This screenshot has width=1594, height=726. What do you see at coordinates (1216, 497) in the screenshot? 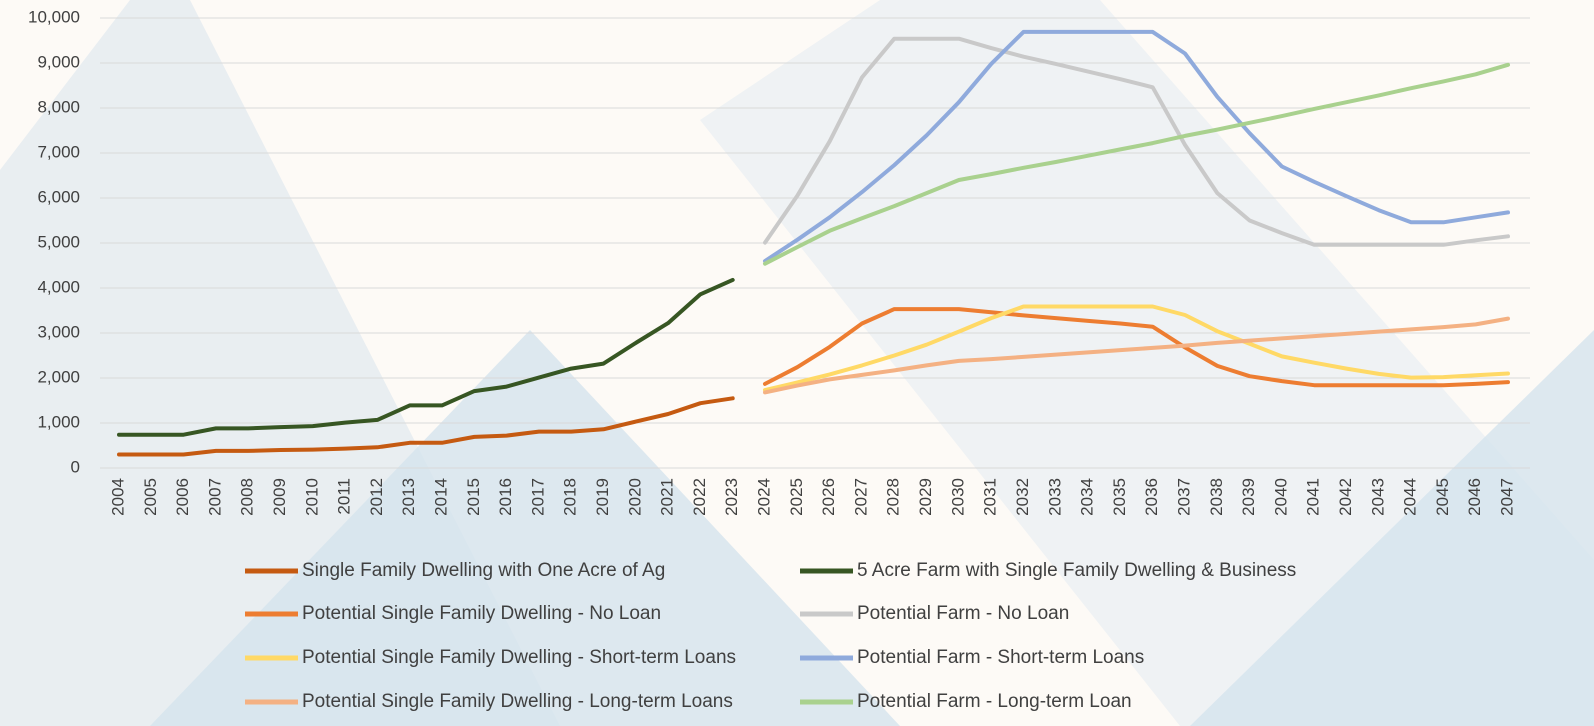
I see `x-tick-label: 2038` at bounding box center [1216, 497].